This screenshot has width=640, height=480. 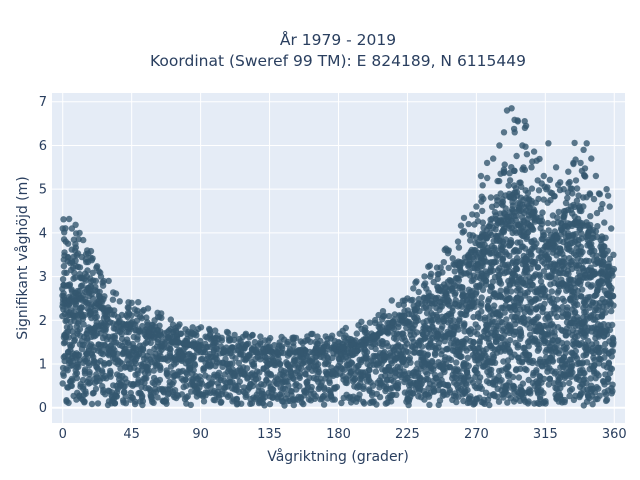 I want to click on x-tick-label: 315, so click(x=545, y=434).